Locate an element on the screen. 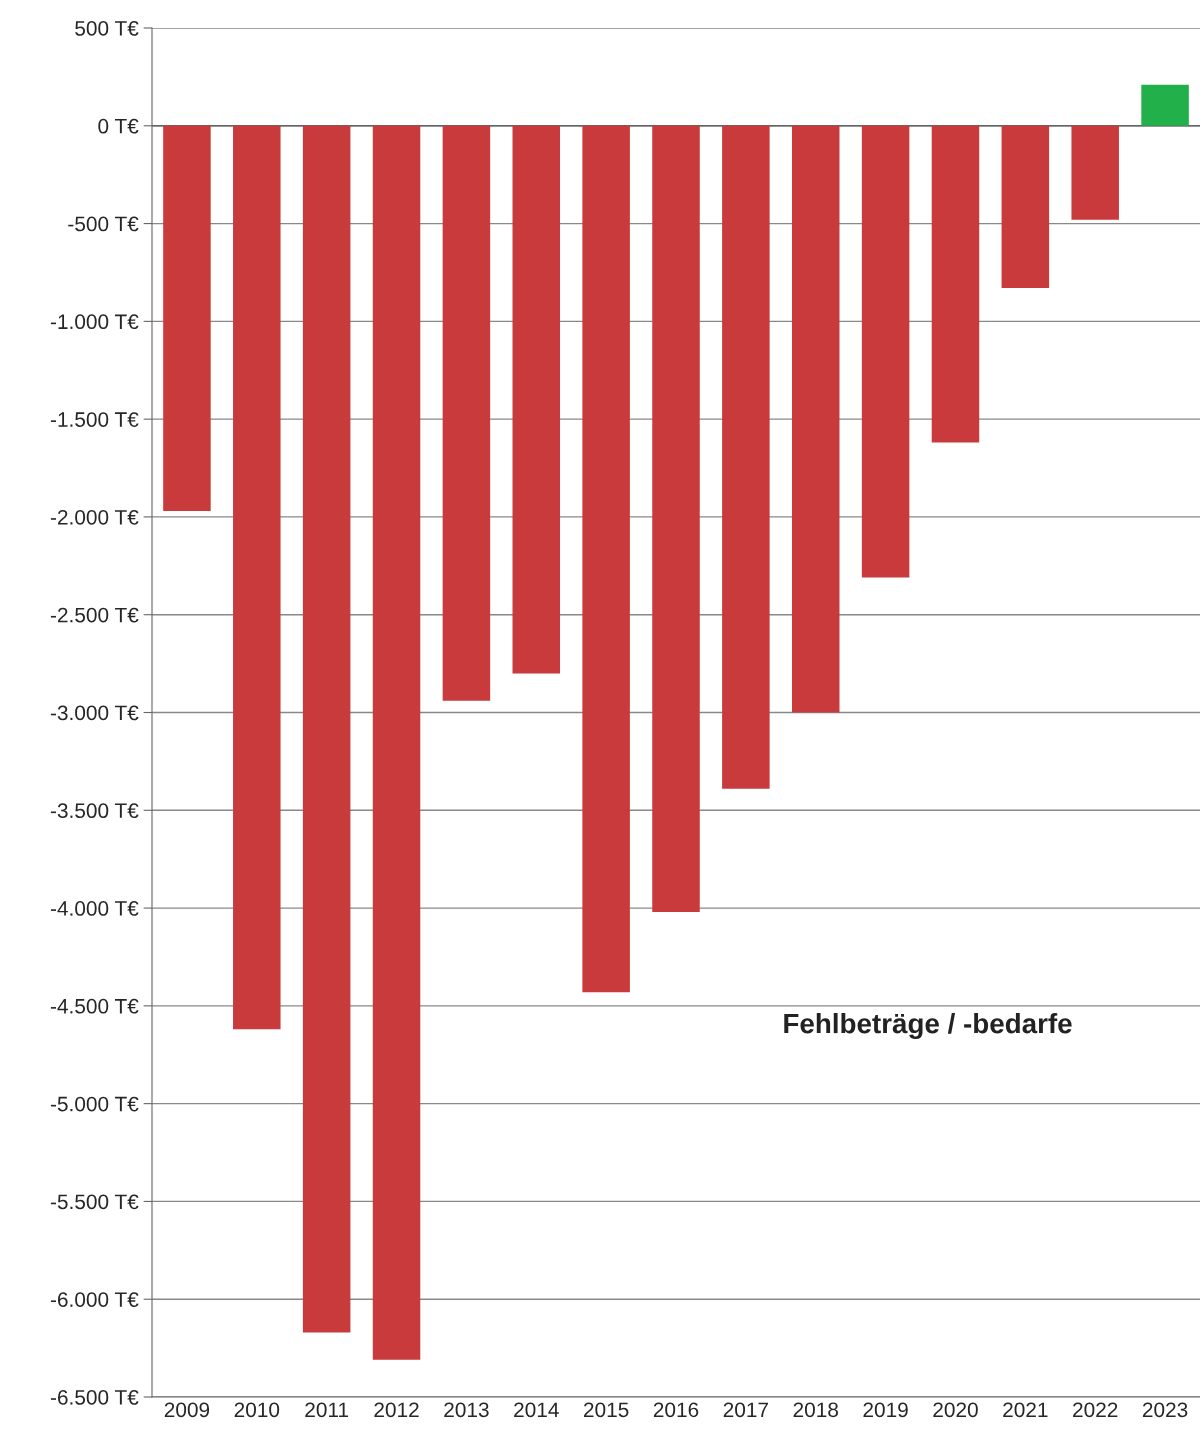 This screenshot has width=1200, height=1436. x-tick-label: 2023 is located at coordinates (1165, 1410).